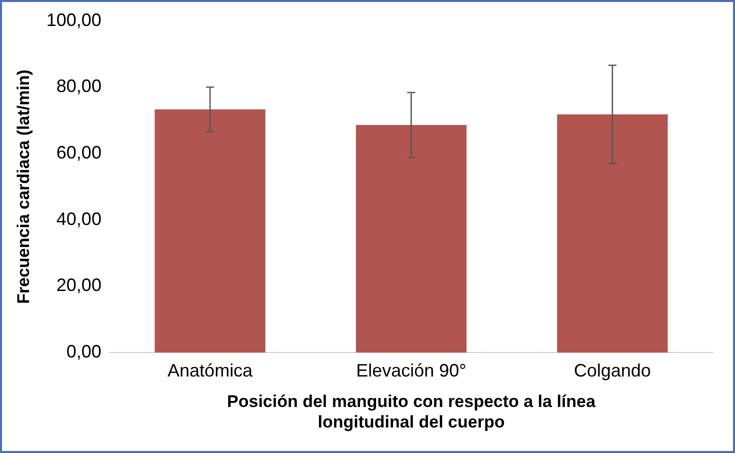 This screenshot has width=735, height=453. I want to click on y-tick-label: 100,00, so click(74, 20).